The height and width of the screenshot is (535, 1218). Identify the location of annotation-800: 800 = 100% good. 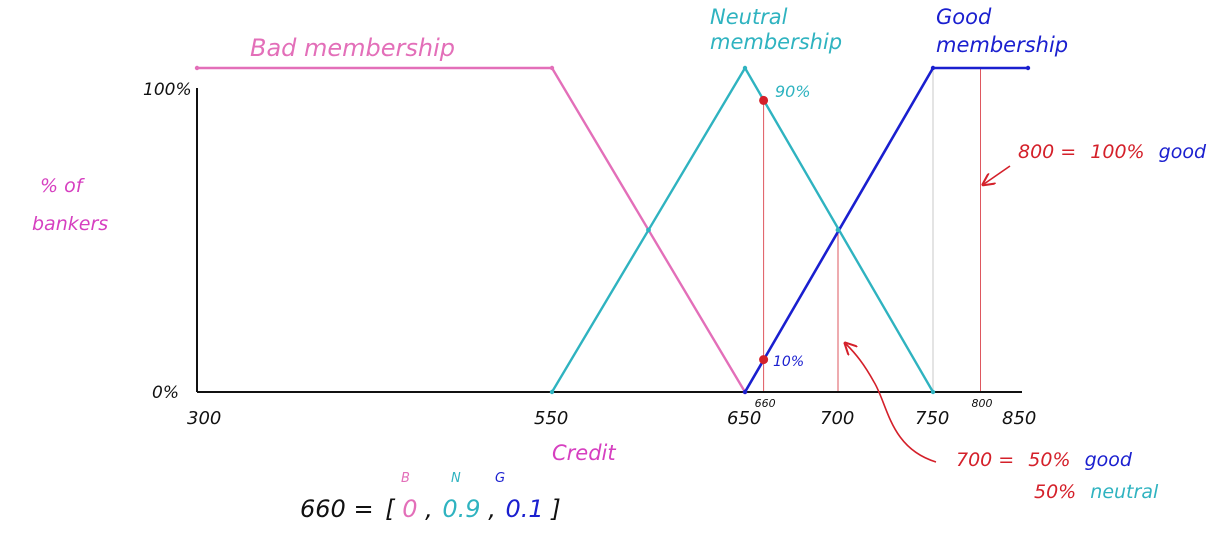
(1112, 152).